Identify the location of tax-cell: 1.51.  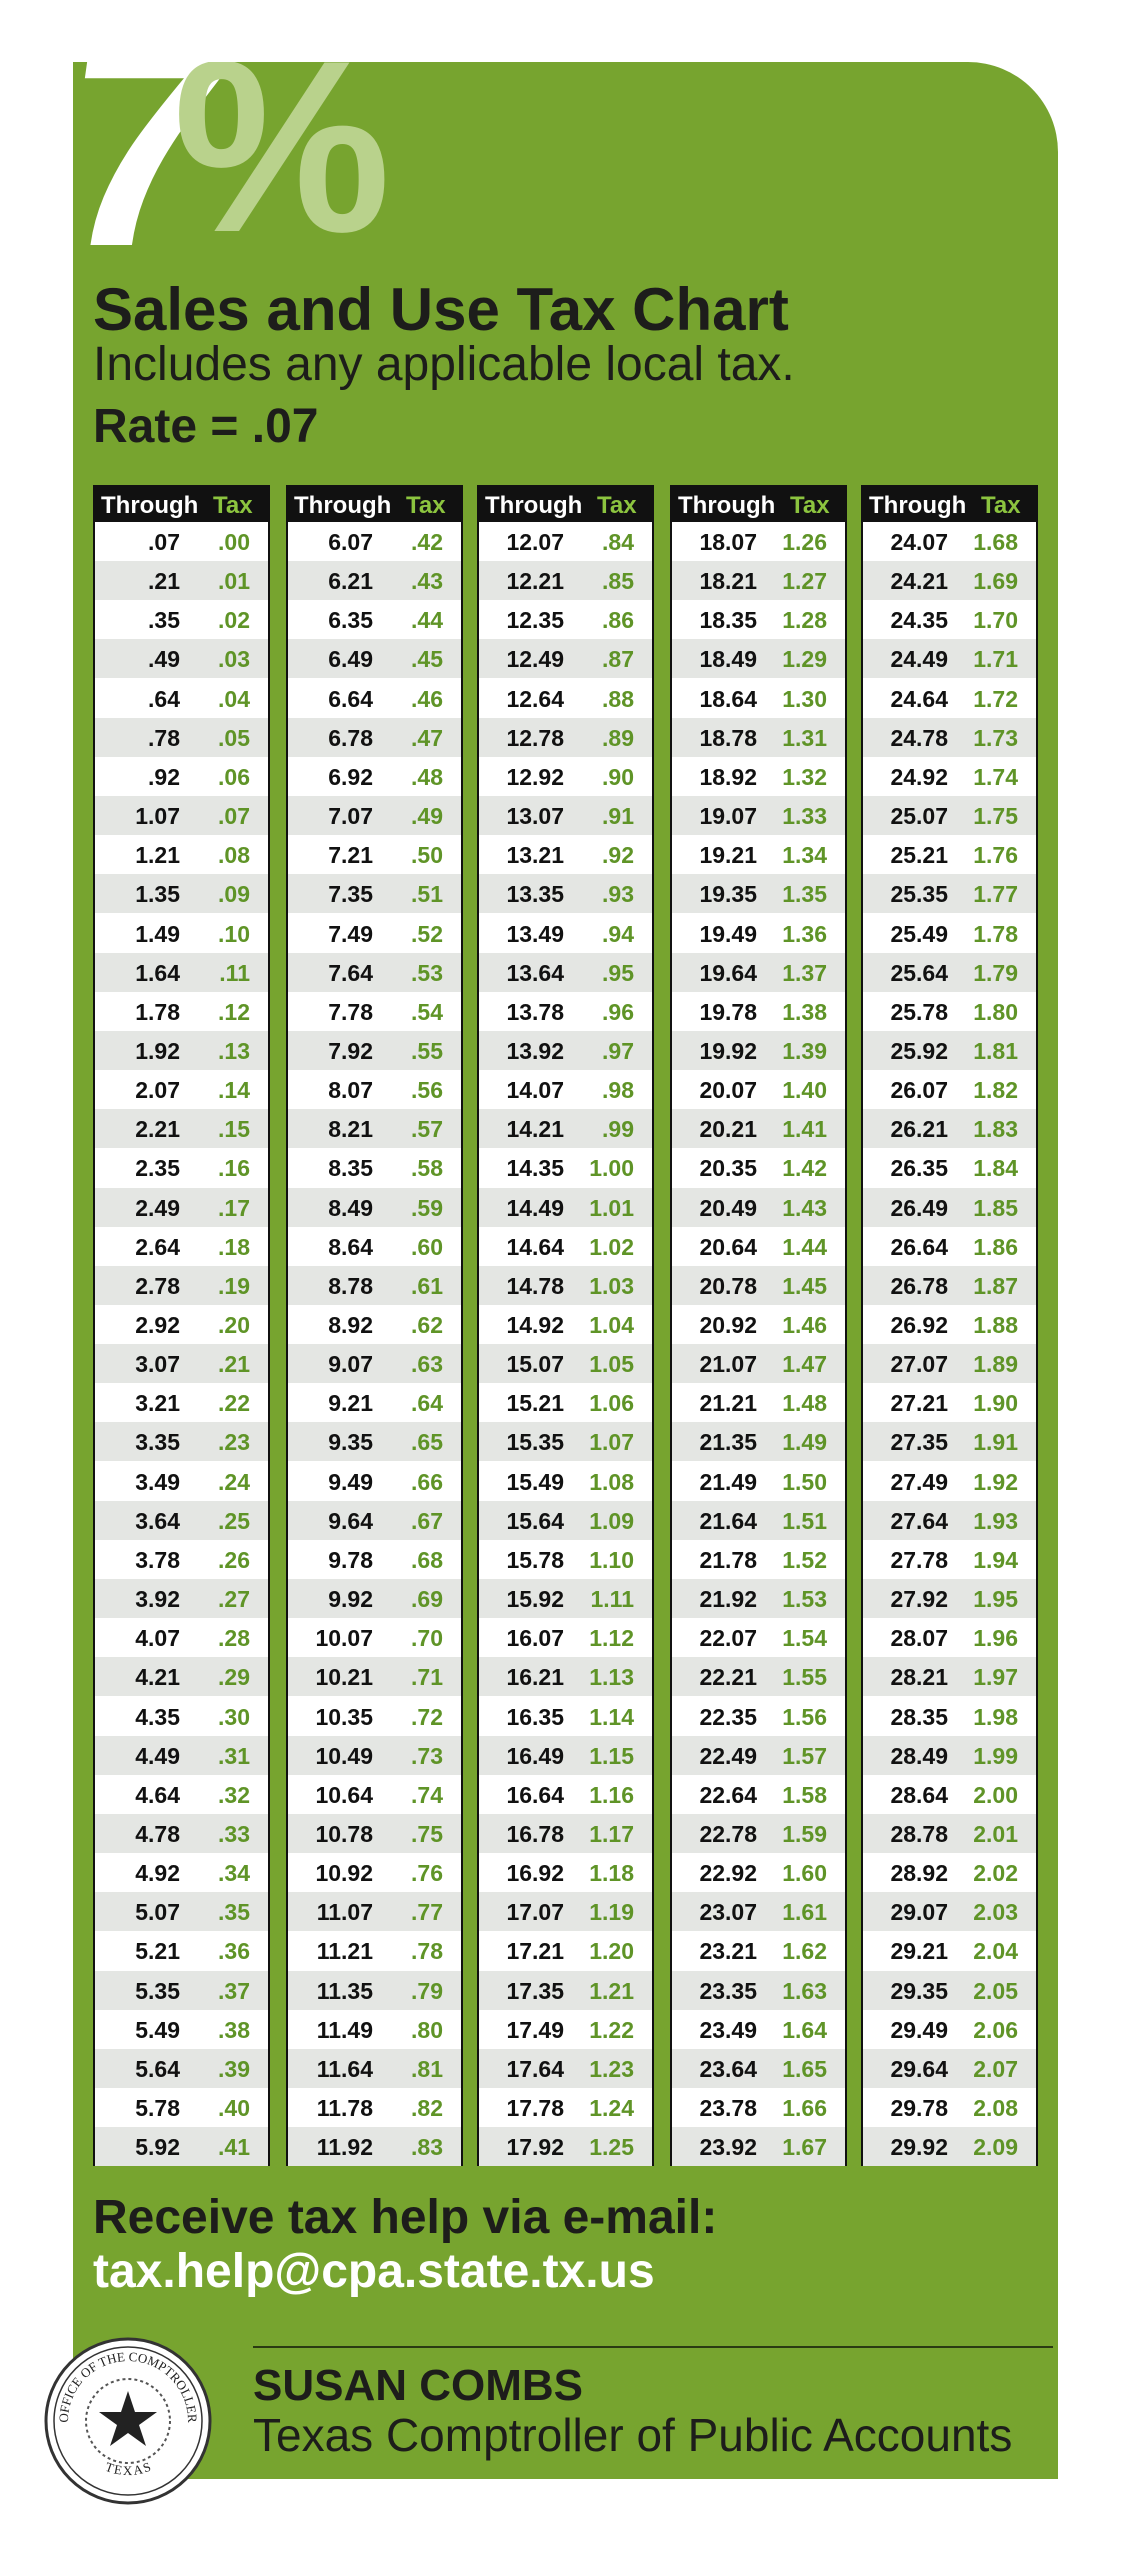
(804, 1520).